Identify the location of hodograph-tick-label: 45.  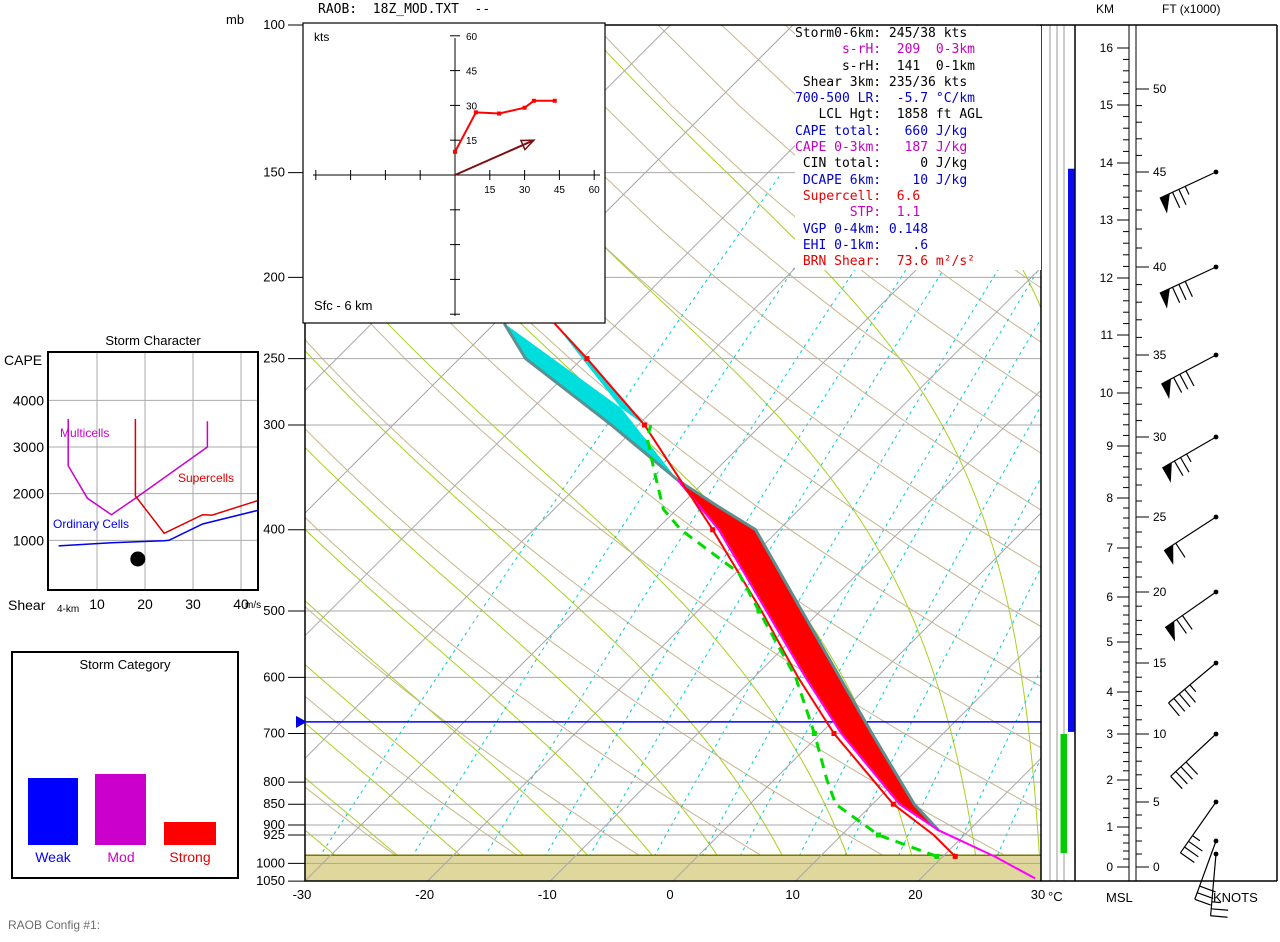
(472, 72).